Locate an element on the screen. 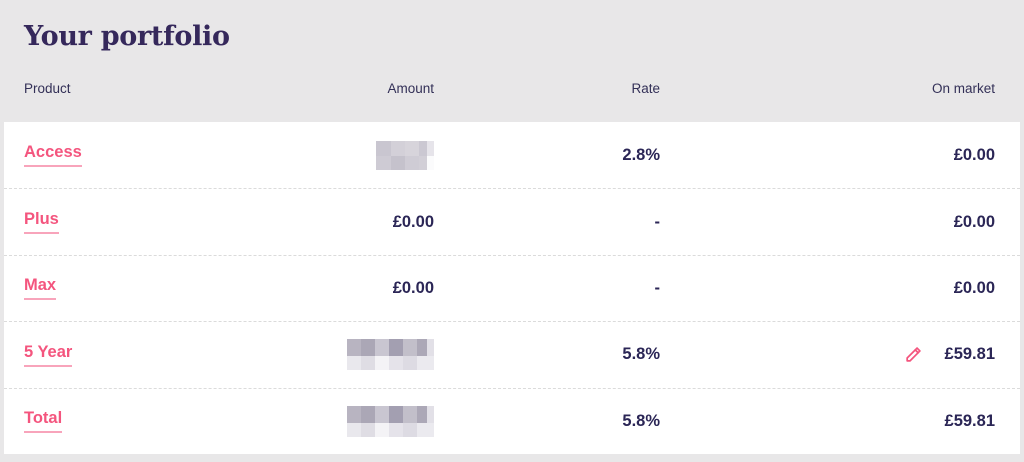 This screenshot has height=462, width=1024. product-link-total: Total is located at coordinates (43, 421).